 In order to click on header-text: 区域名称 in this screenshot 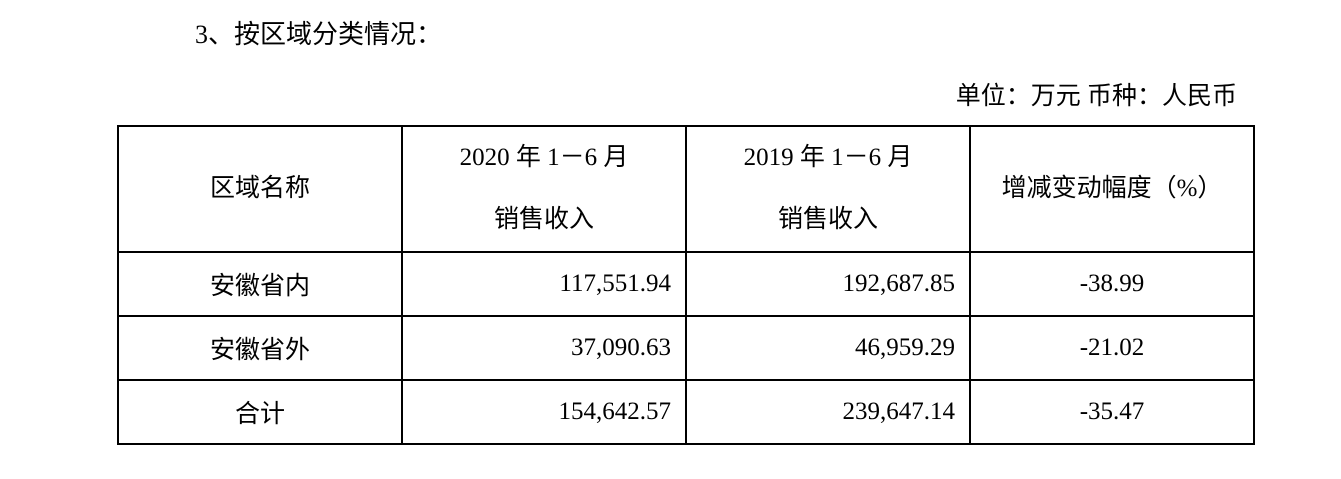, I will do `click(259, 188)`.